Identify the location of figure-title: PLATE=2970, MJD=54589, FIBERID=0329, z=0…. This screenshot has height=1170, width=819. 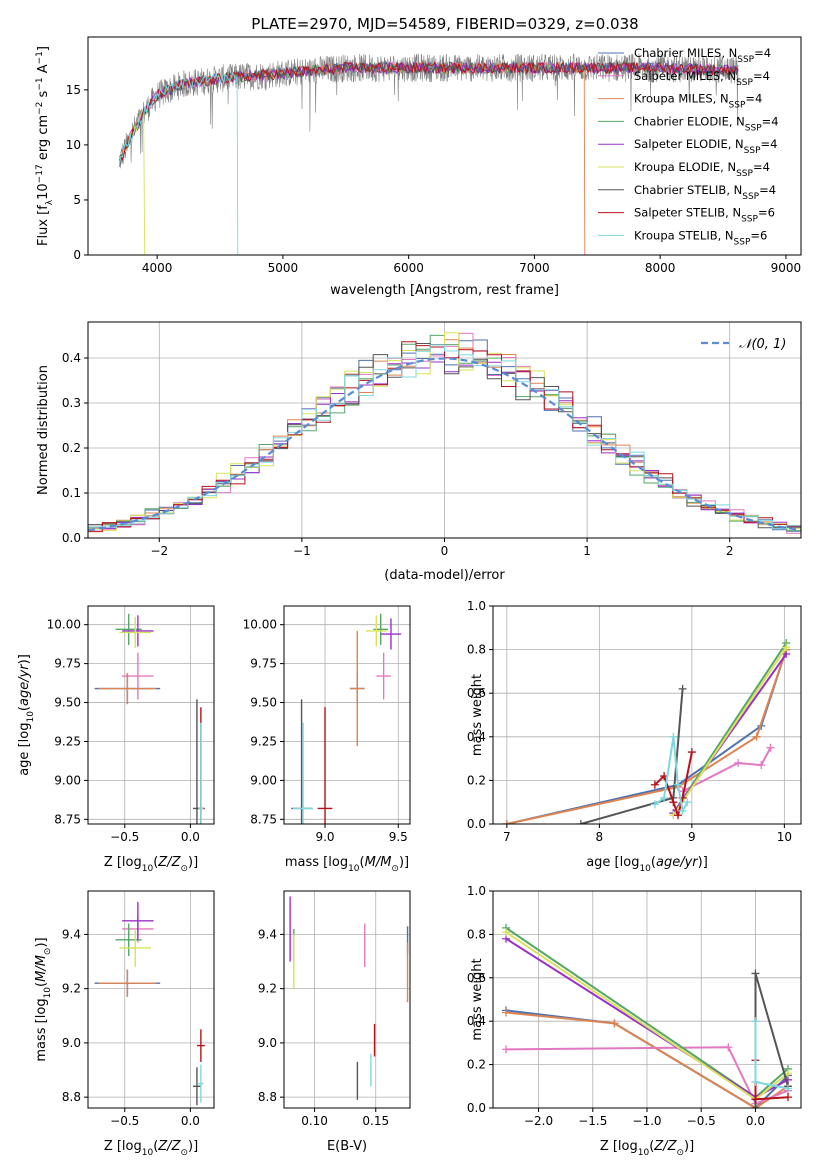
(444, 24).